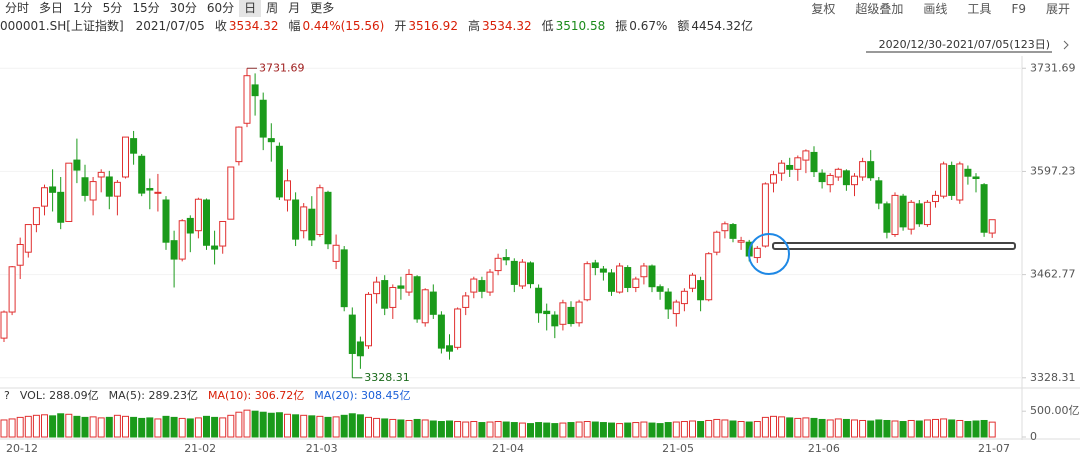 The image size is (1080, 457). Describe the element at coordinates (322, 8) in the screenshot. I see `period-tab: 更多` at that location.